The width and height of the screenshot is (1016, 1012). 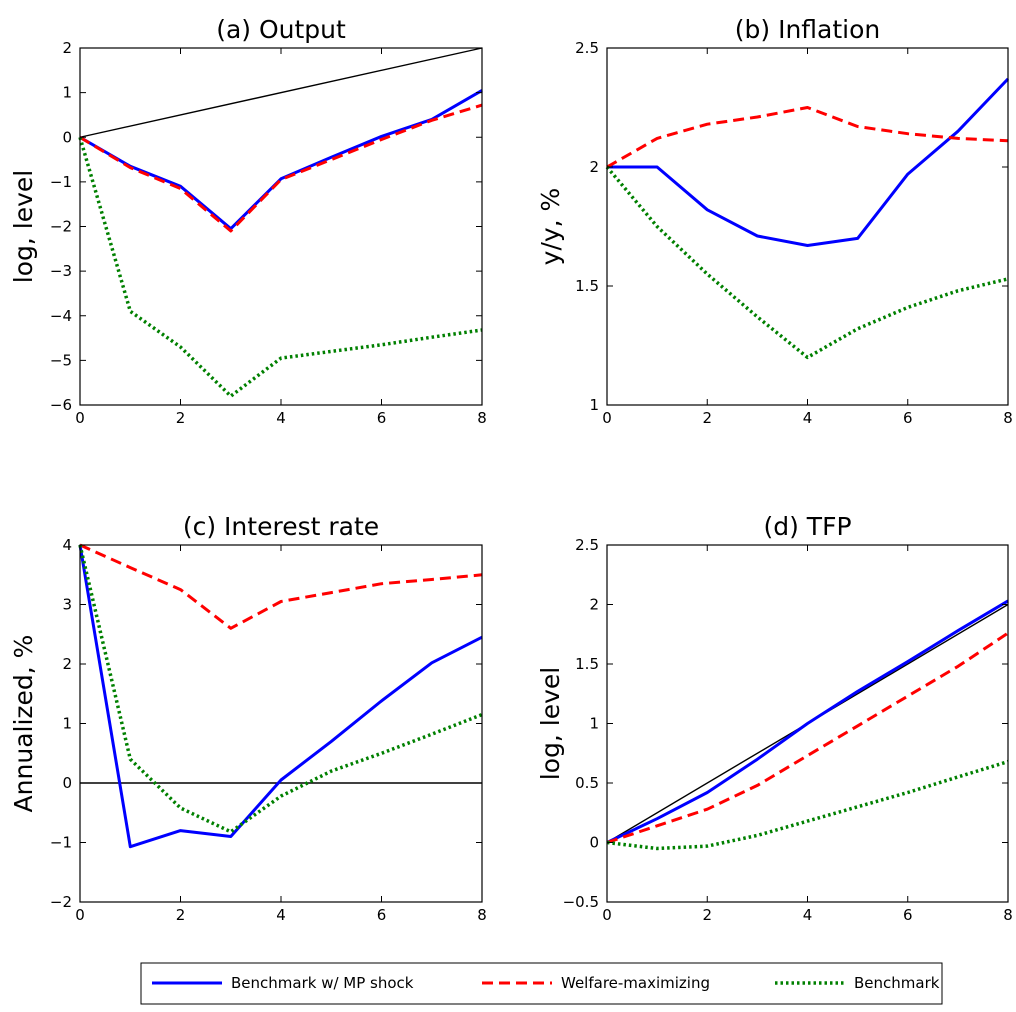 I want to click on y-tick-label: −3, so click(x=61, y=271).